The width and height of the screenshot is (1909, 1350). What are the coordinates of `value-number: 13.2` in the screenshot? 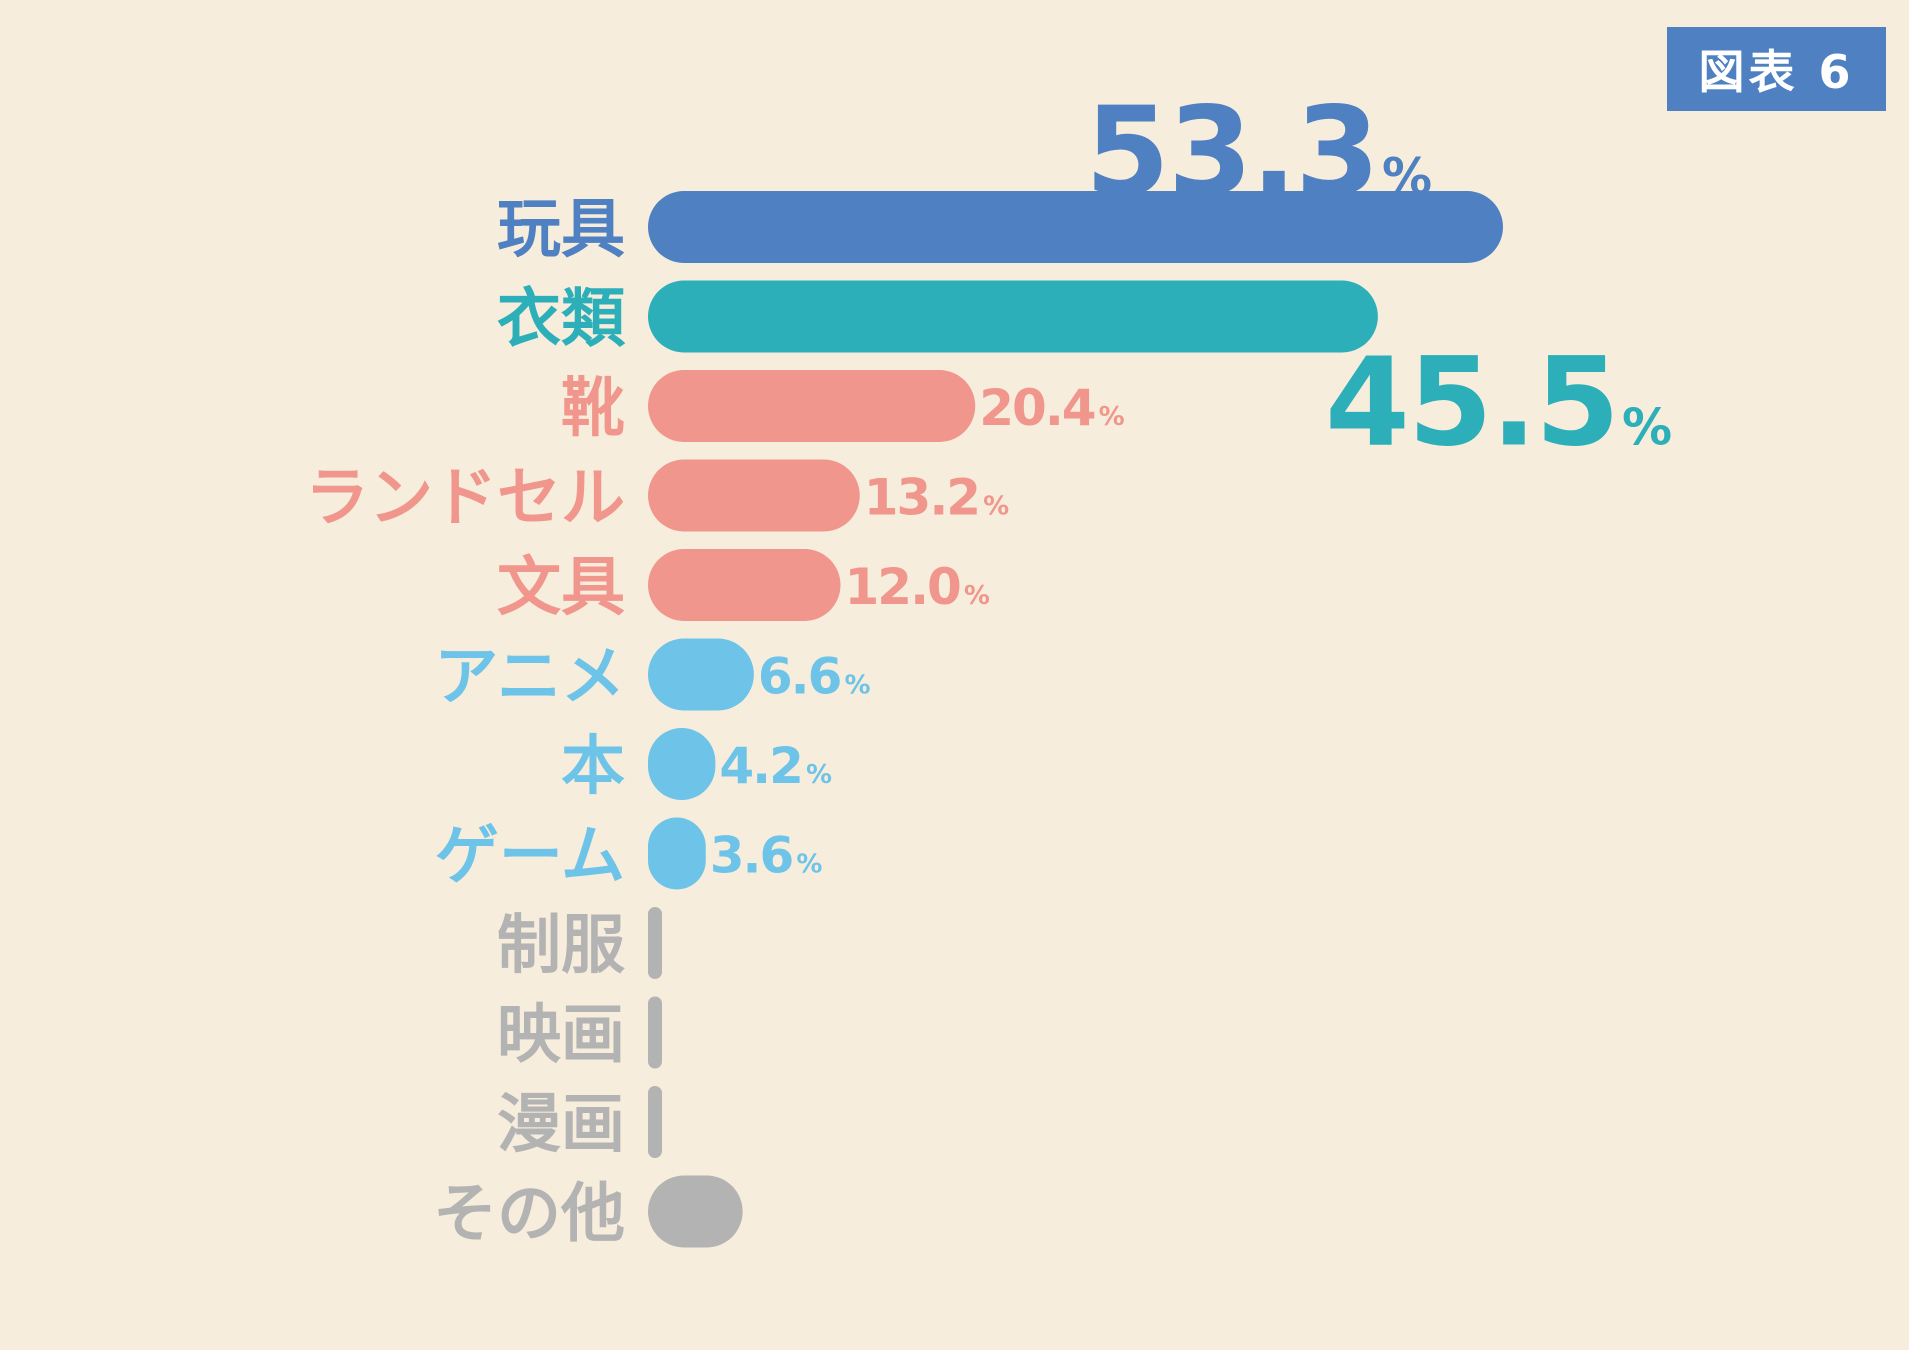 It's located at (921, 498).